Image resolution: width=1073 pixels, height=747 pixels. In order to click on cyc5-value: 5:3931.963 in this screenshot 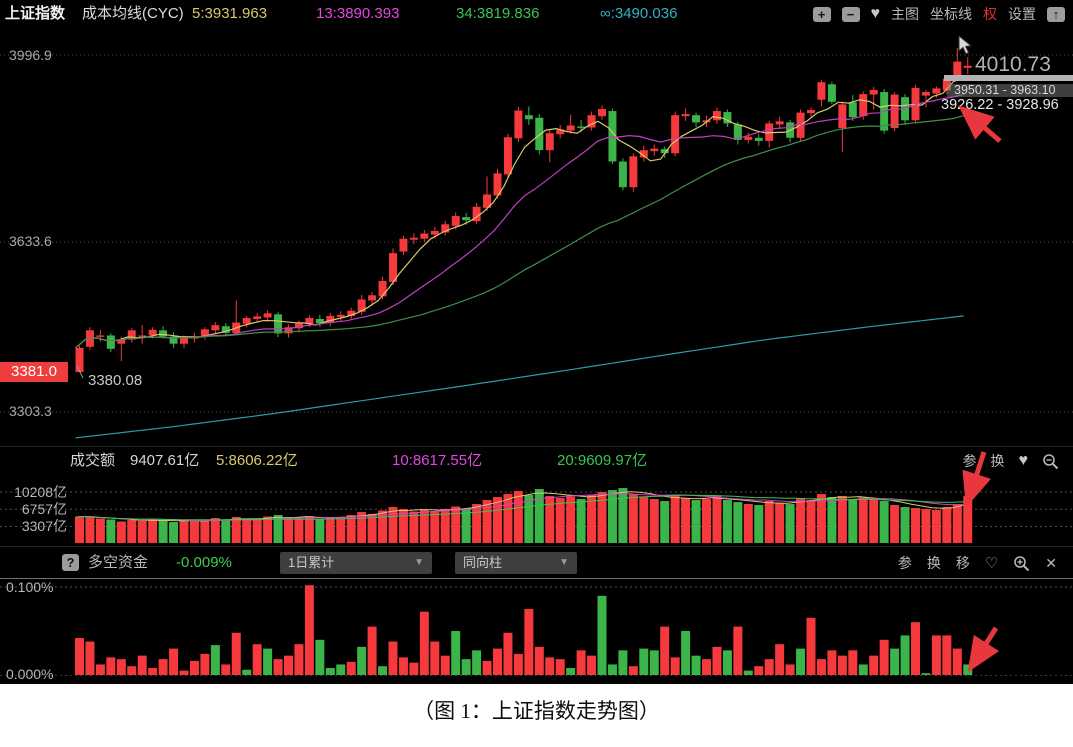, I will do `click(230, 13)`.